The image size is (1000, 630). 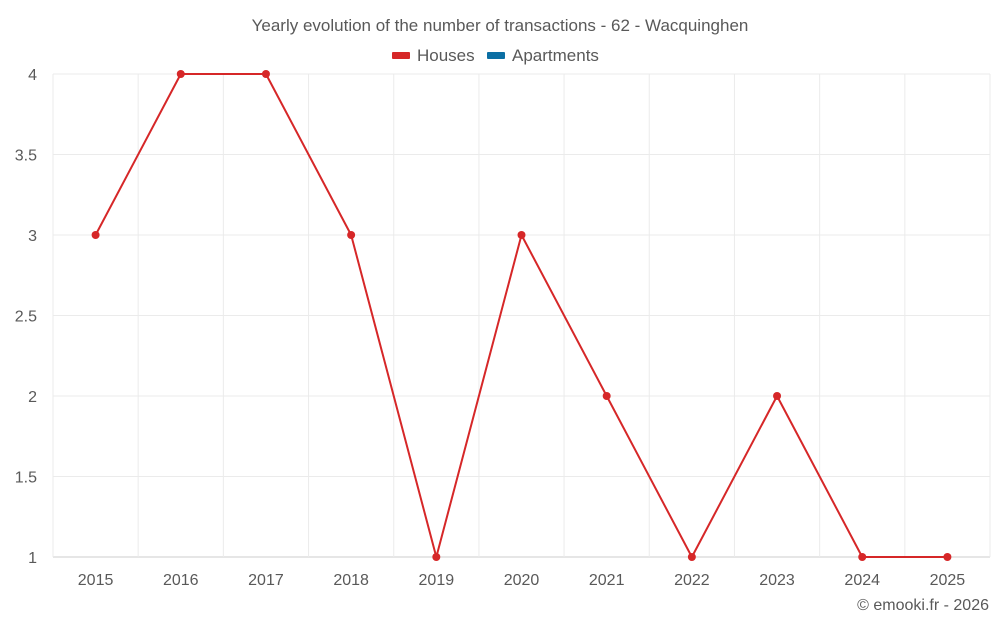 I want to click on x-tick-label: 2018, so click(x=351, y=580).